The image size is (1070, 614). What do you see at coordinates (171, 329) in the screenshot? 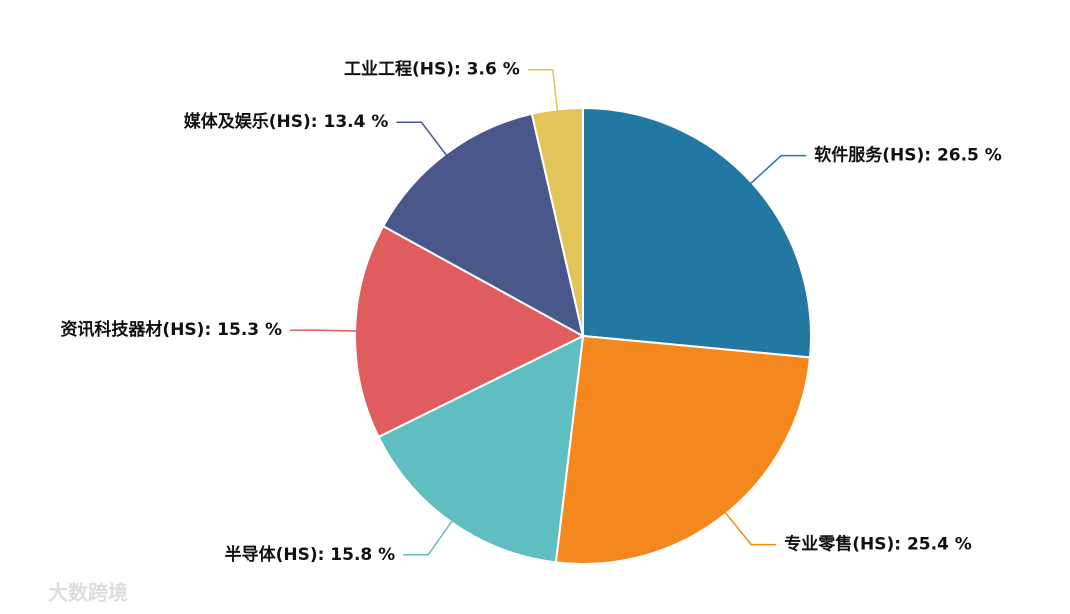
I see `slice-label: 资讯科技器材(HS): 15.3 %` at bounding box center [171, 329].